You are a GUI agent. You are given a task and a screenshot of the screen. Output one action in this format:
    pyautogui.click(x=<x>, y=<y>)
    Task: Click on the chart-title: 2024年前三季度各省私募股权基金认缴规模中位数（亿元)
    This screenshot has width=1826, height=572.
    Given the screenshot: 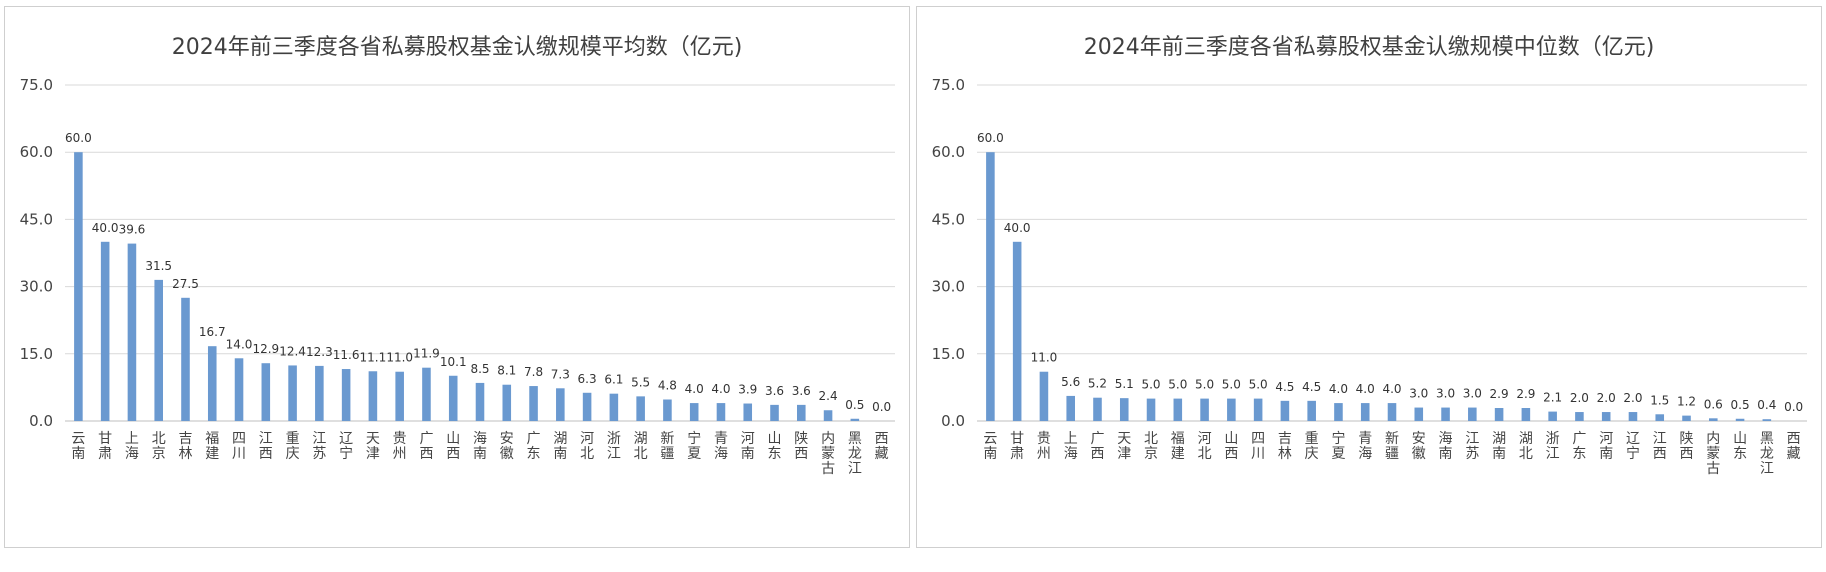 What is the action you would take?
    pyautogui.click(x=1369, y=47)
    